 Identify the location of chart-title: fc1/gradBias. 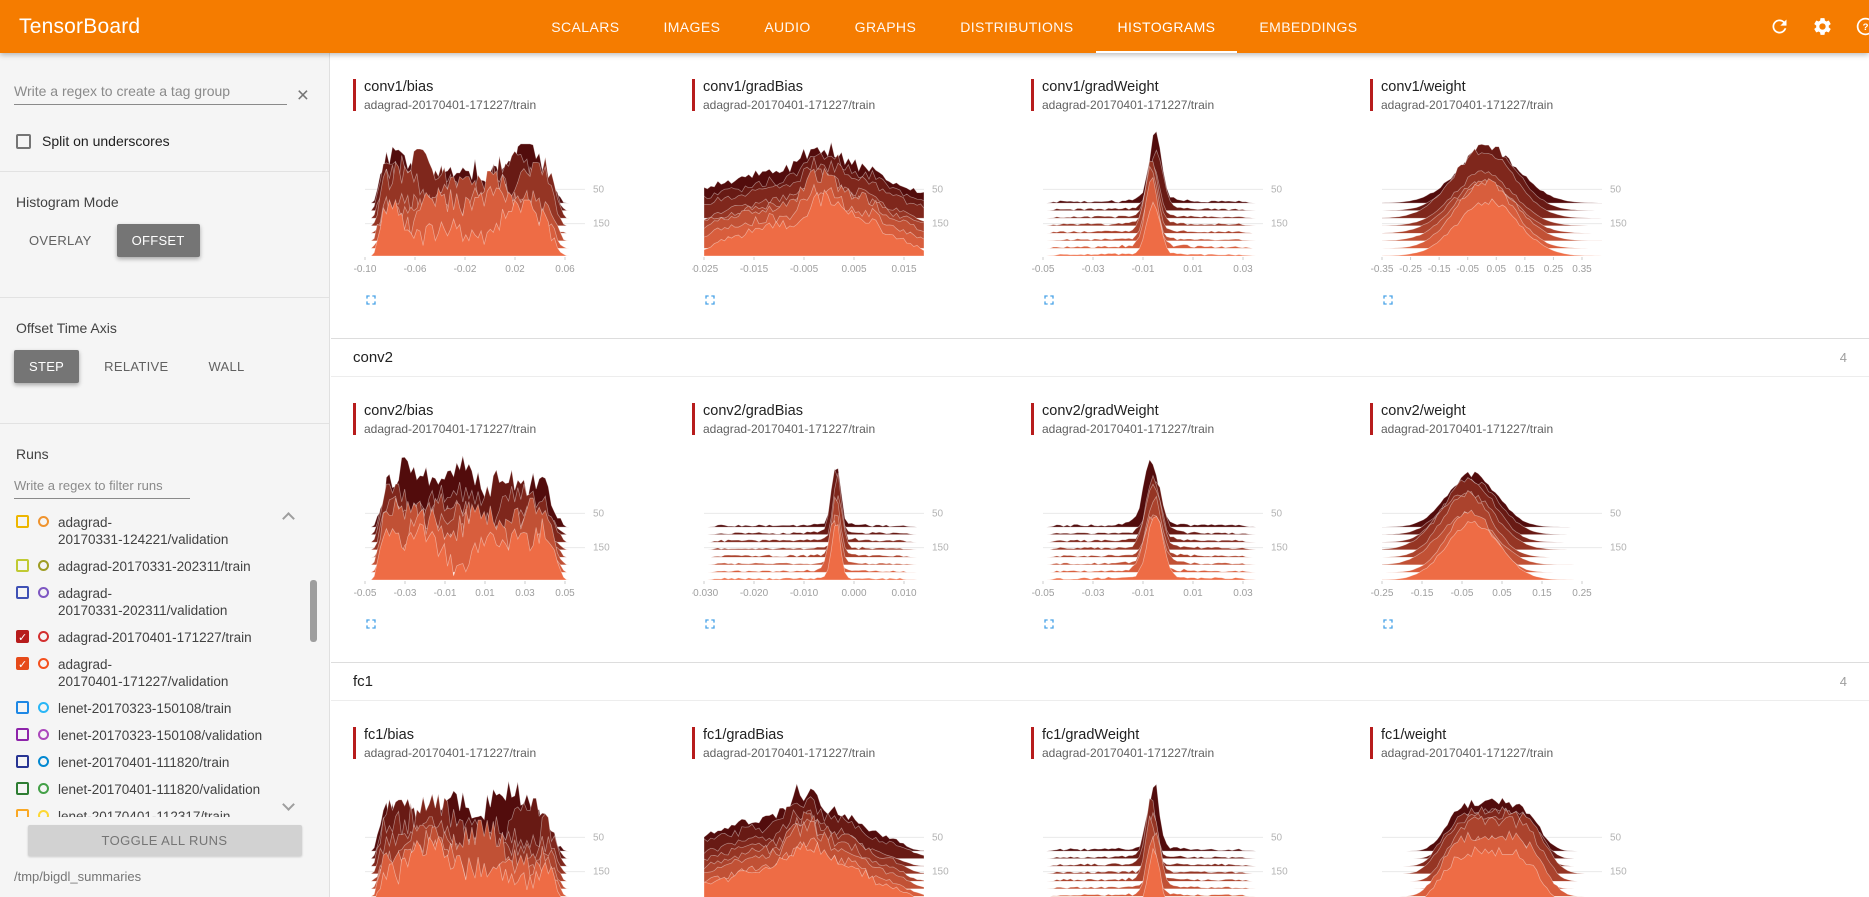
(743, 735).